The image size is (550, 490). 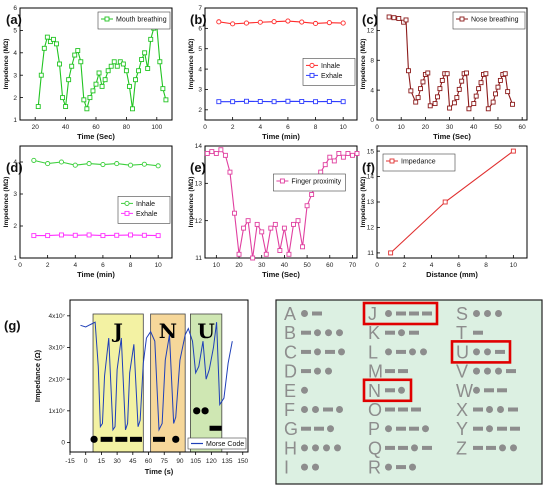 What do you see at coordinates (116, 331) in the screenshot?
I see `region-letter: J` at bounding box center [116, 331].